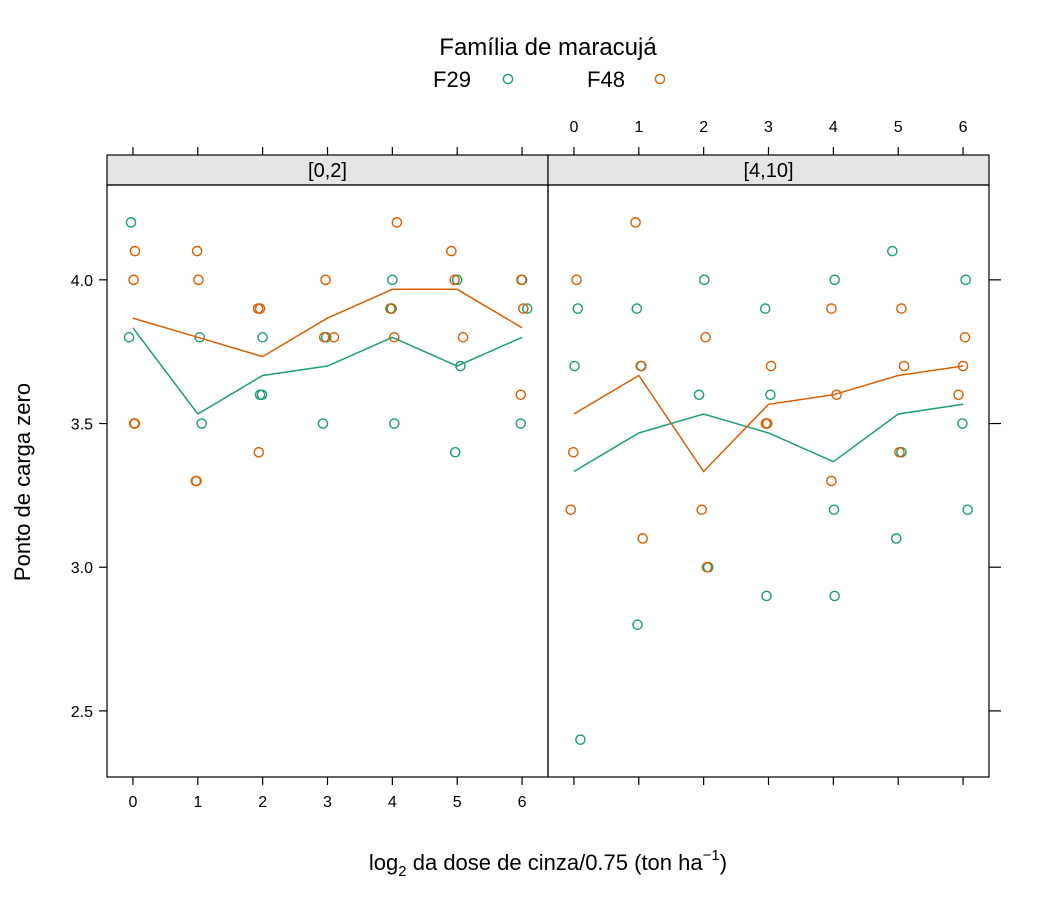  I want to click on series-f48, so click(328, 352).